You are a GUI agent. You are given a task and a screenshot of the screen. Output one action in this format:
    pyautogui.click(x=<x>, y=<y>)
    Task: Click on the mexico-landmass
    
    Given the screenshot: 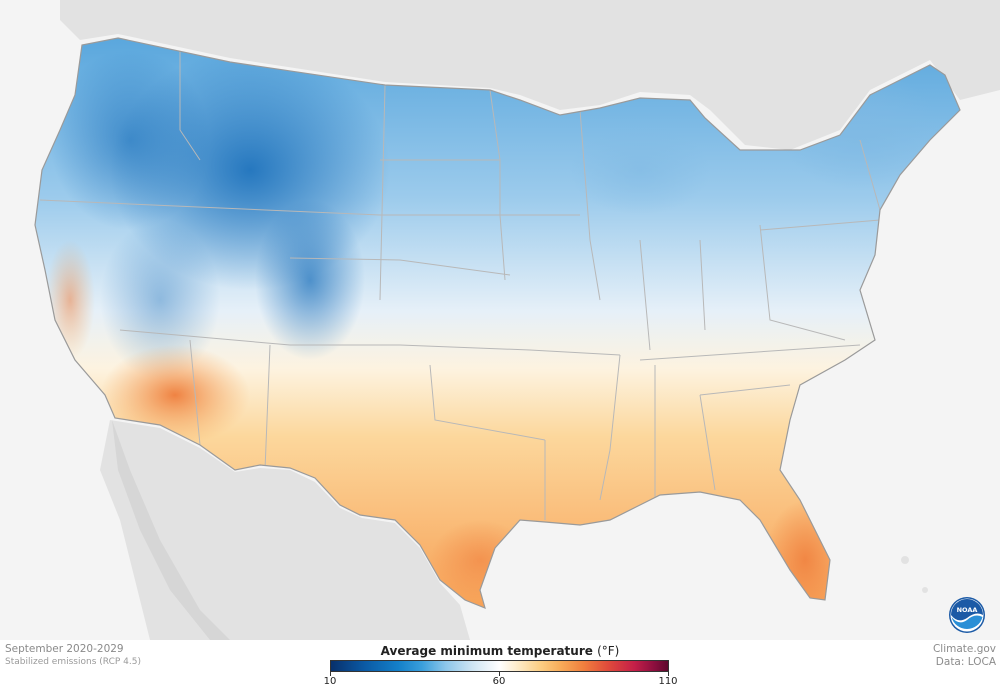 What is the action you would take?
    pyautogui.click(x=285, y=530)
    